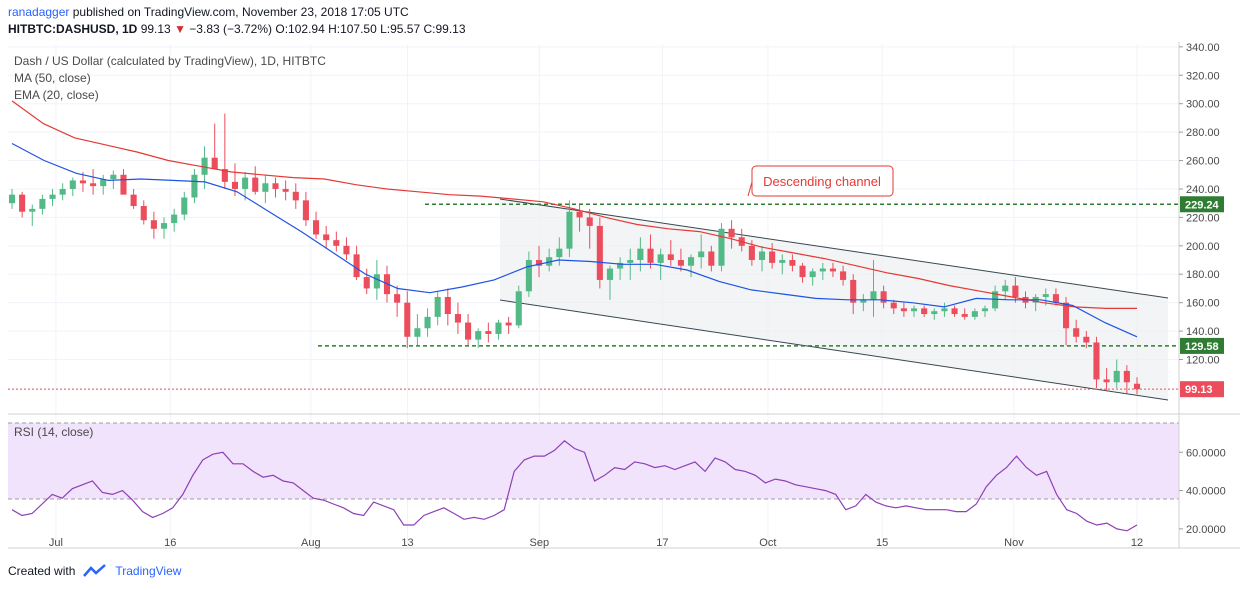 The height and width of the screenshot is (590, 1240). Describe the element at coordinates (56, 95) in the screenshot. I see `ema-legend: EMA (20, close)` at that location.